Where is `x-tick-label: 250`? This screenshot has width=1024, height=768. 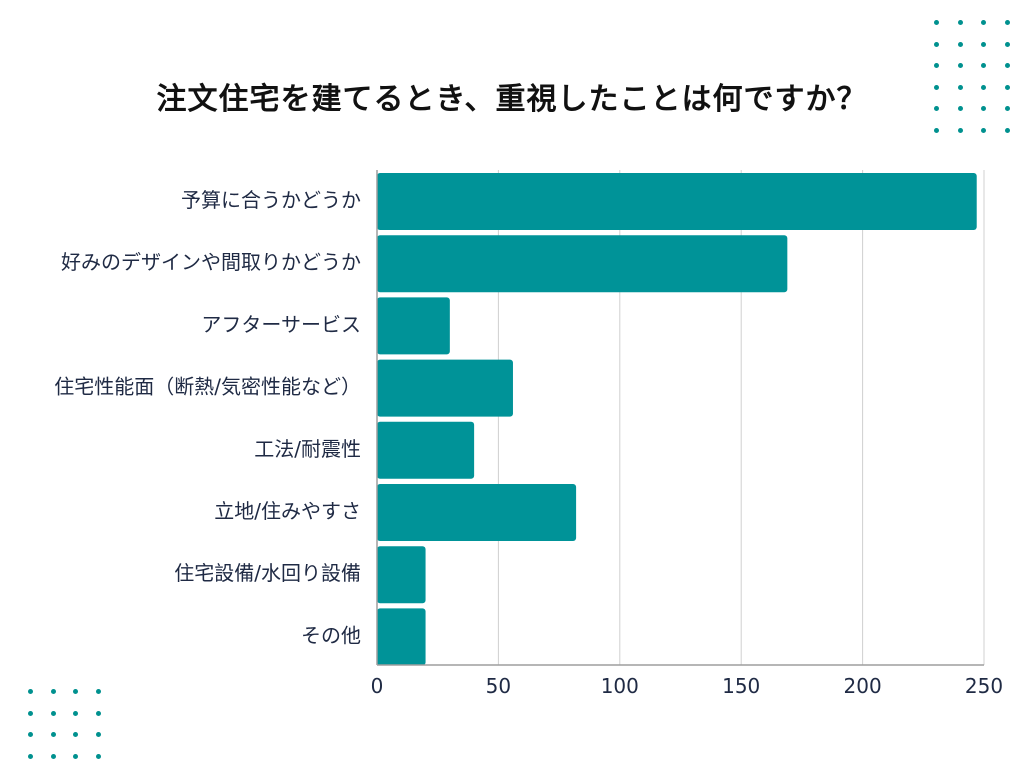
x-tick-label: 250 is located at coordinates (984, 686).